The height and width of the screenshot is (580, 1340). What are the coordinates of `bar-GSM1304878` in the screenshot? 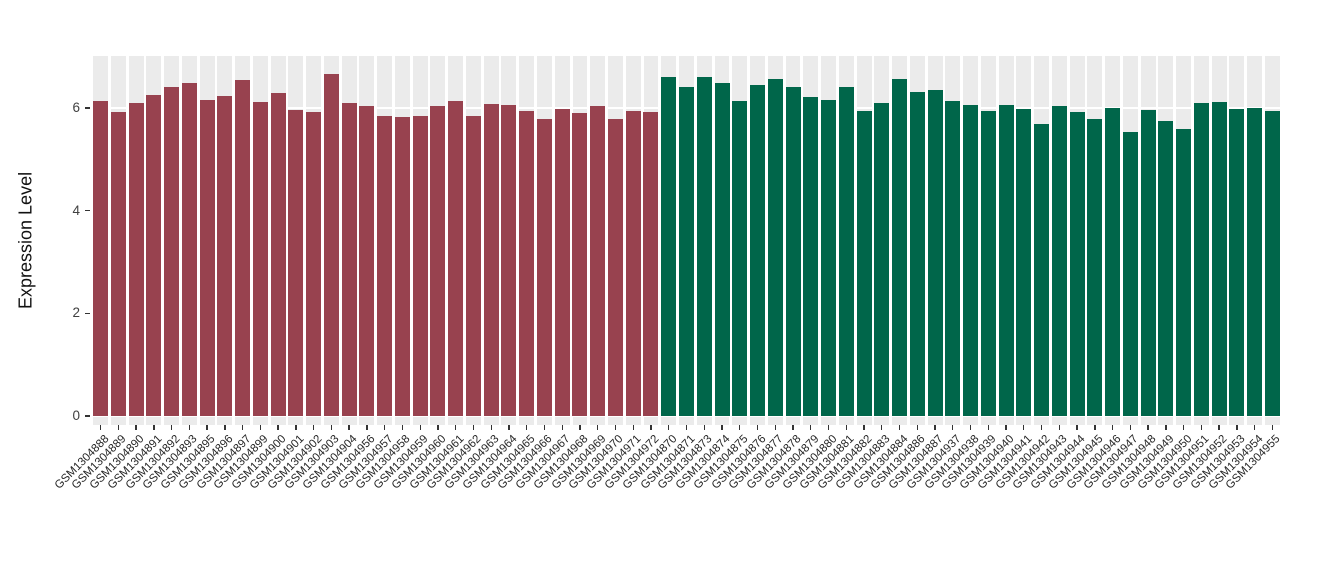 It's located at (793, 251).